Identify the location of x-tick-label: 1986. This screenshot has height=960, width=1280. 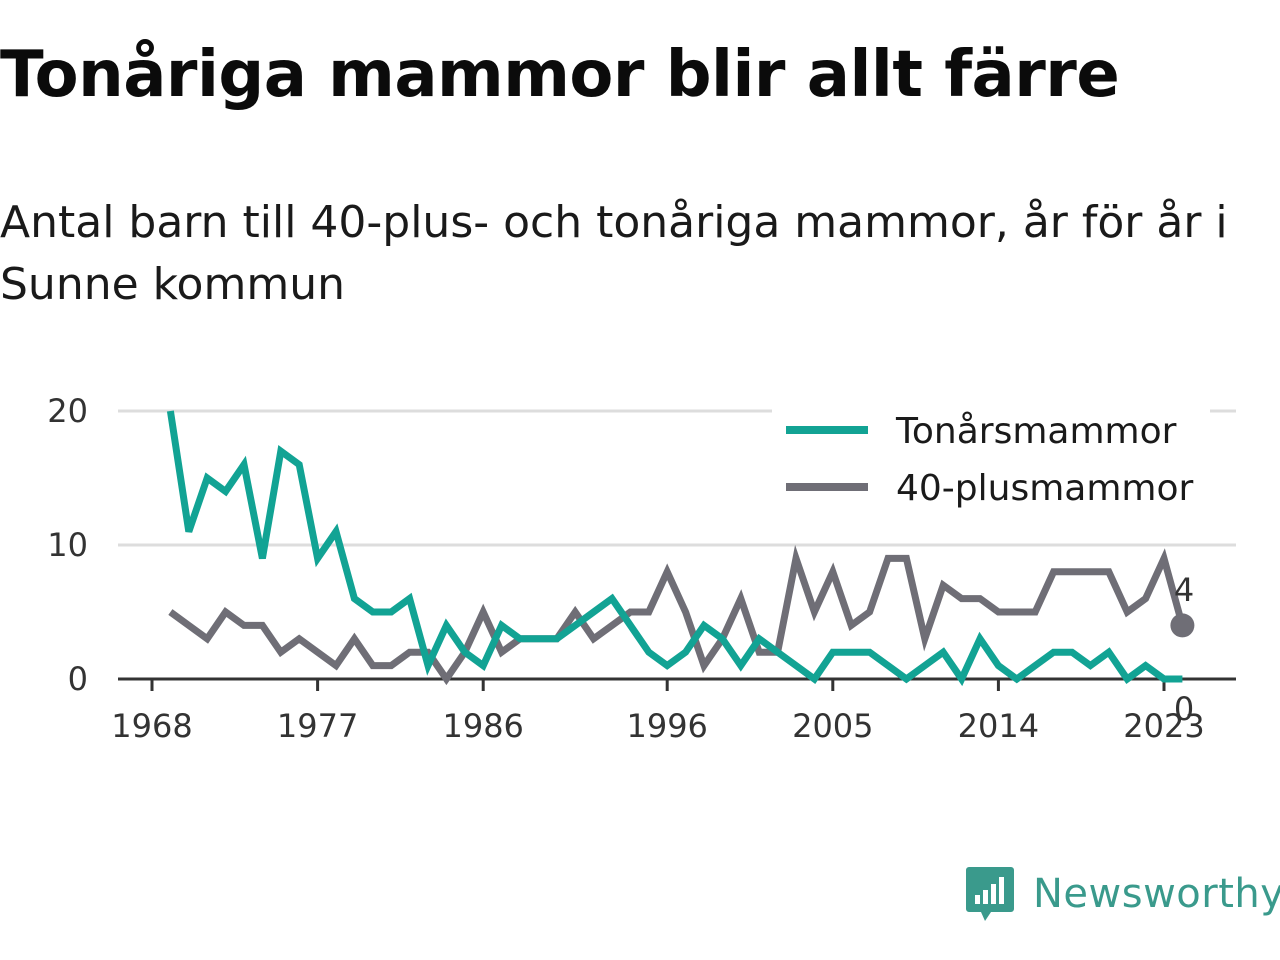
(482, 726).